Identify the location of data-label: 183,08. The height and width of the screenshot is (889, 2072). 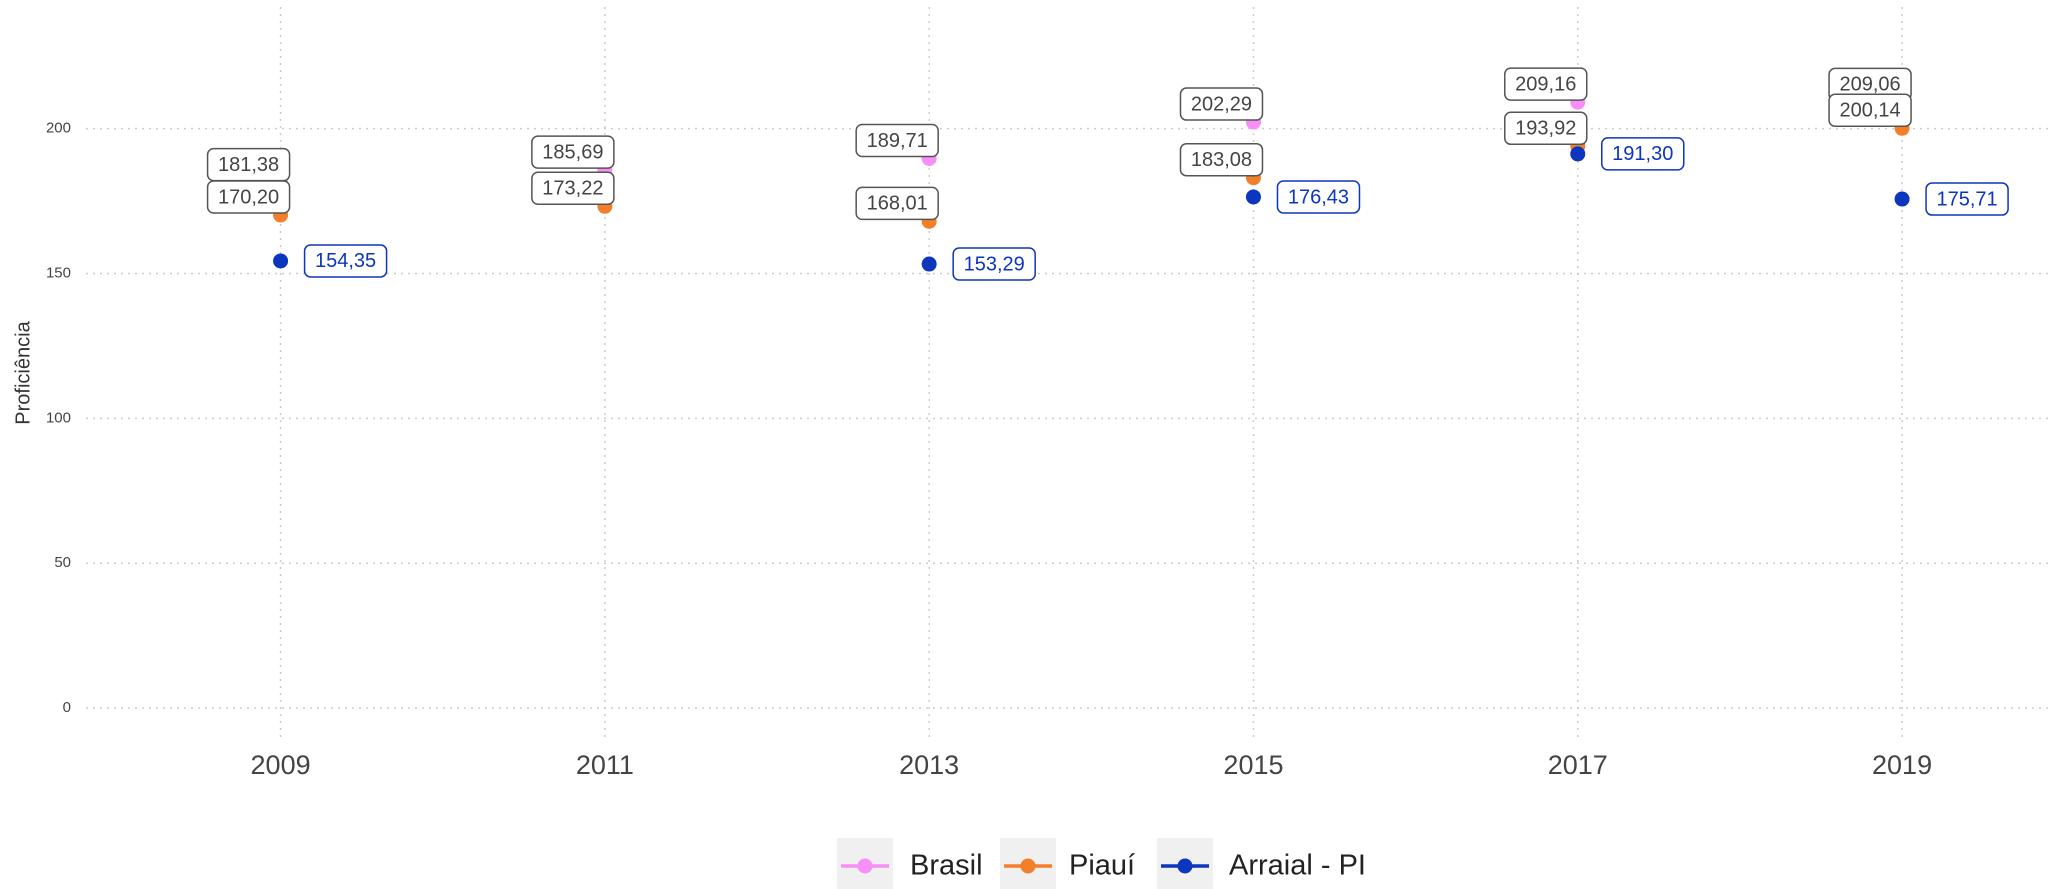
(1221, 160).